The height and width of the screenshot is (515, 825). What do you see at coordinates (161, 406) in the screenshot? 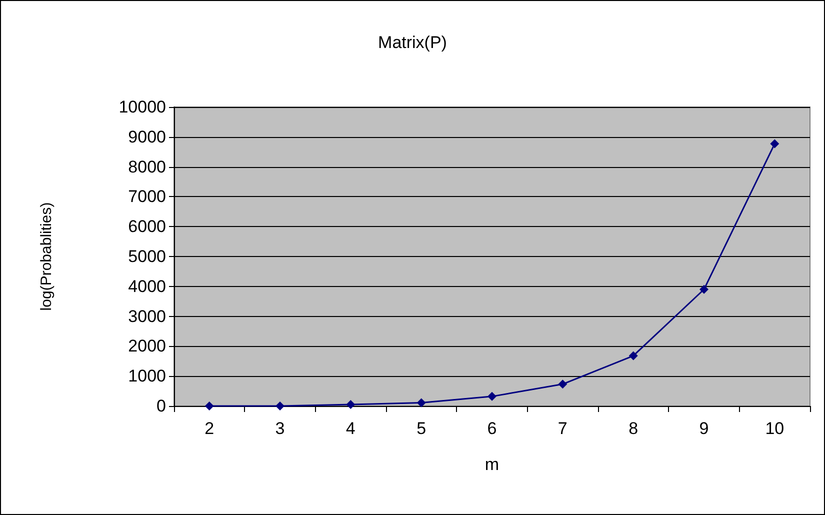
I see `y-tick-label: 0` at bounding box center [161, 406].